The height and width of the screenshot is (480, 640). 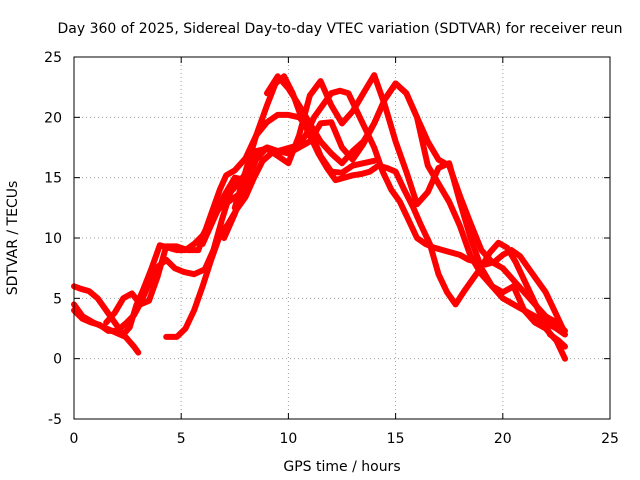 What do you see at coordinates (53, 239) in the screenshot?
I see `y-tick-label: 10` at bounding box center [53, 239].